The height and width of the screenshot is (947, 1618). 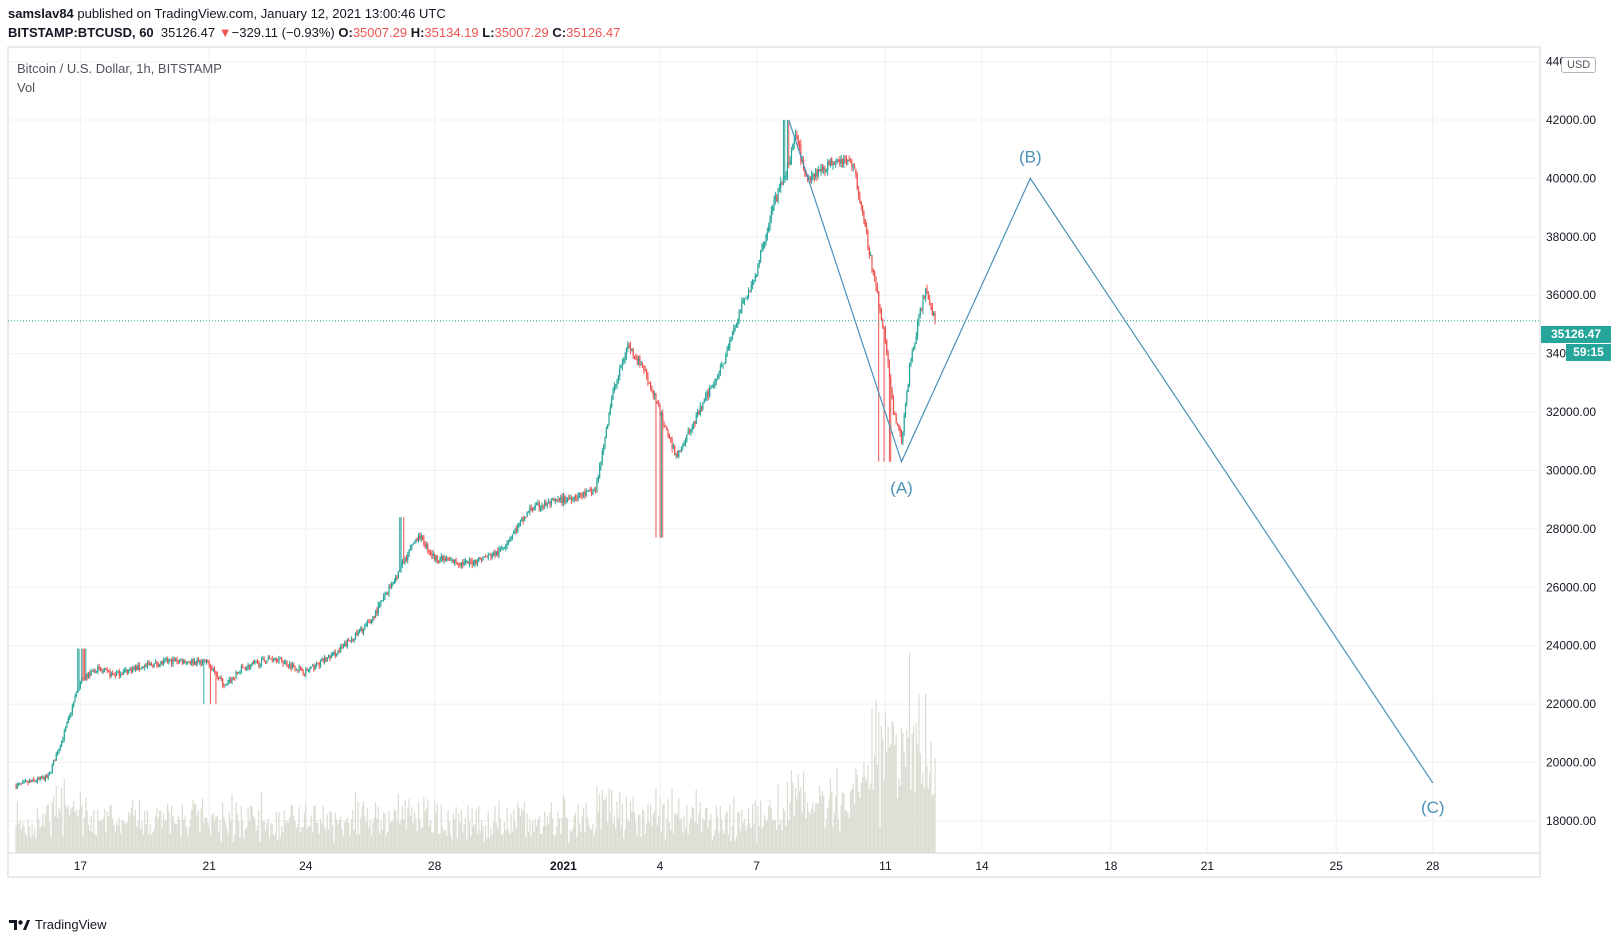 I want to click on tradingview-brand: TradingView, so click(x=57, y=924).